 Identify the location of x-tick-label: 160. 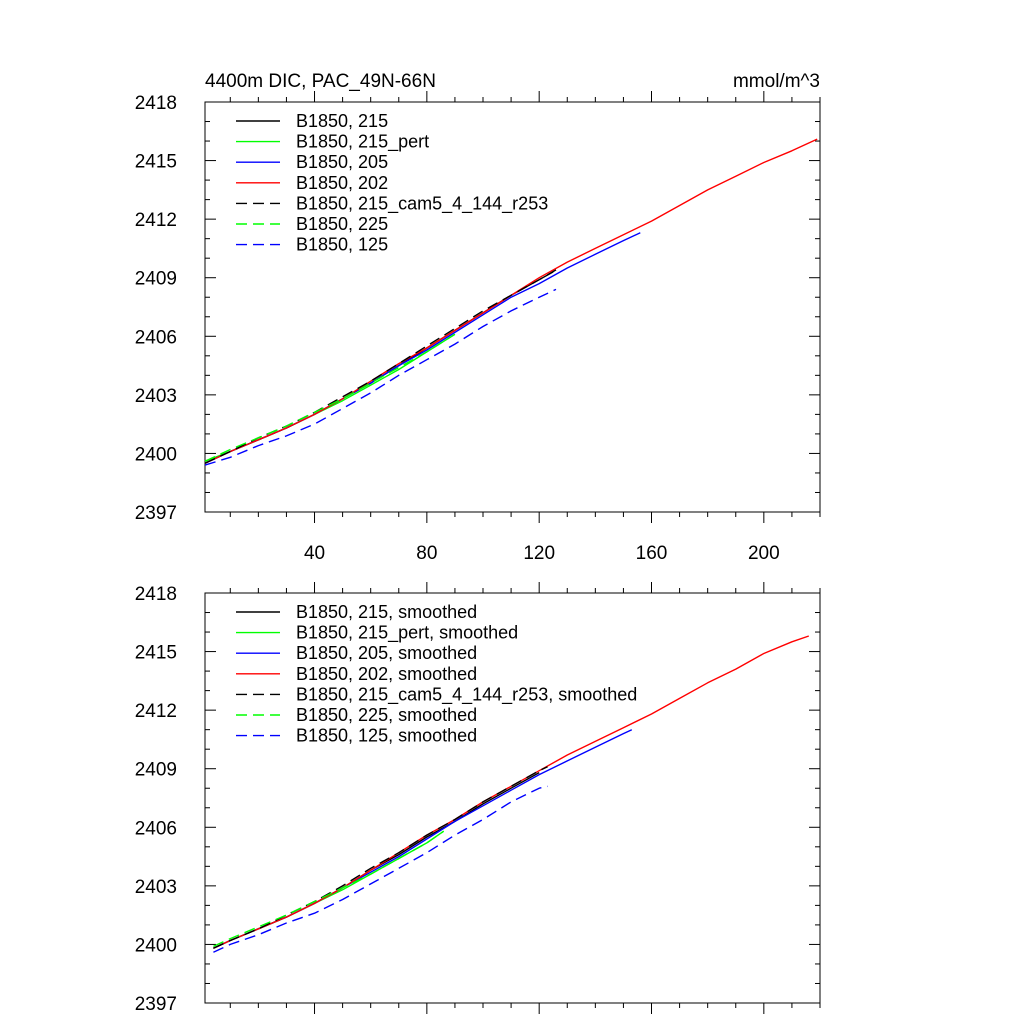
(652, 553).